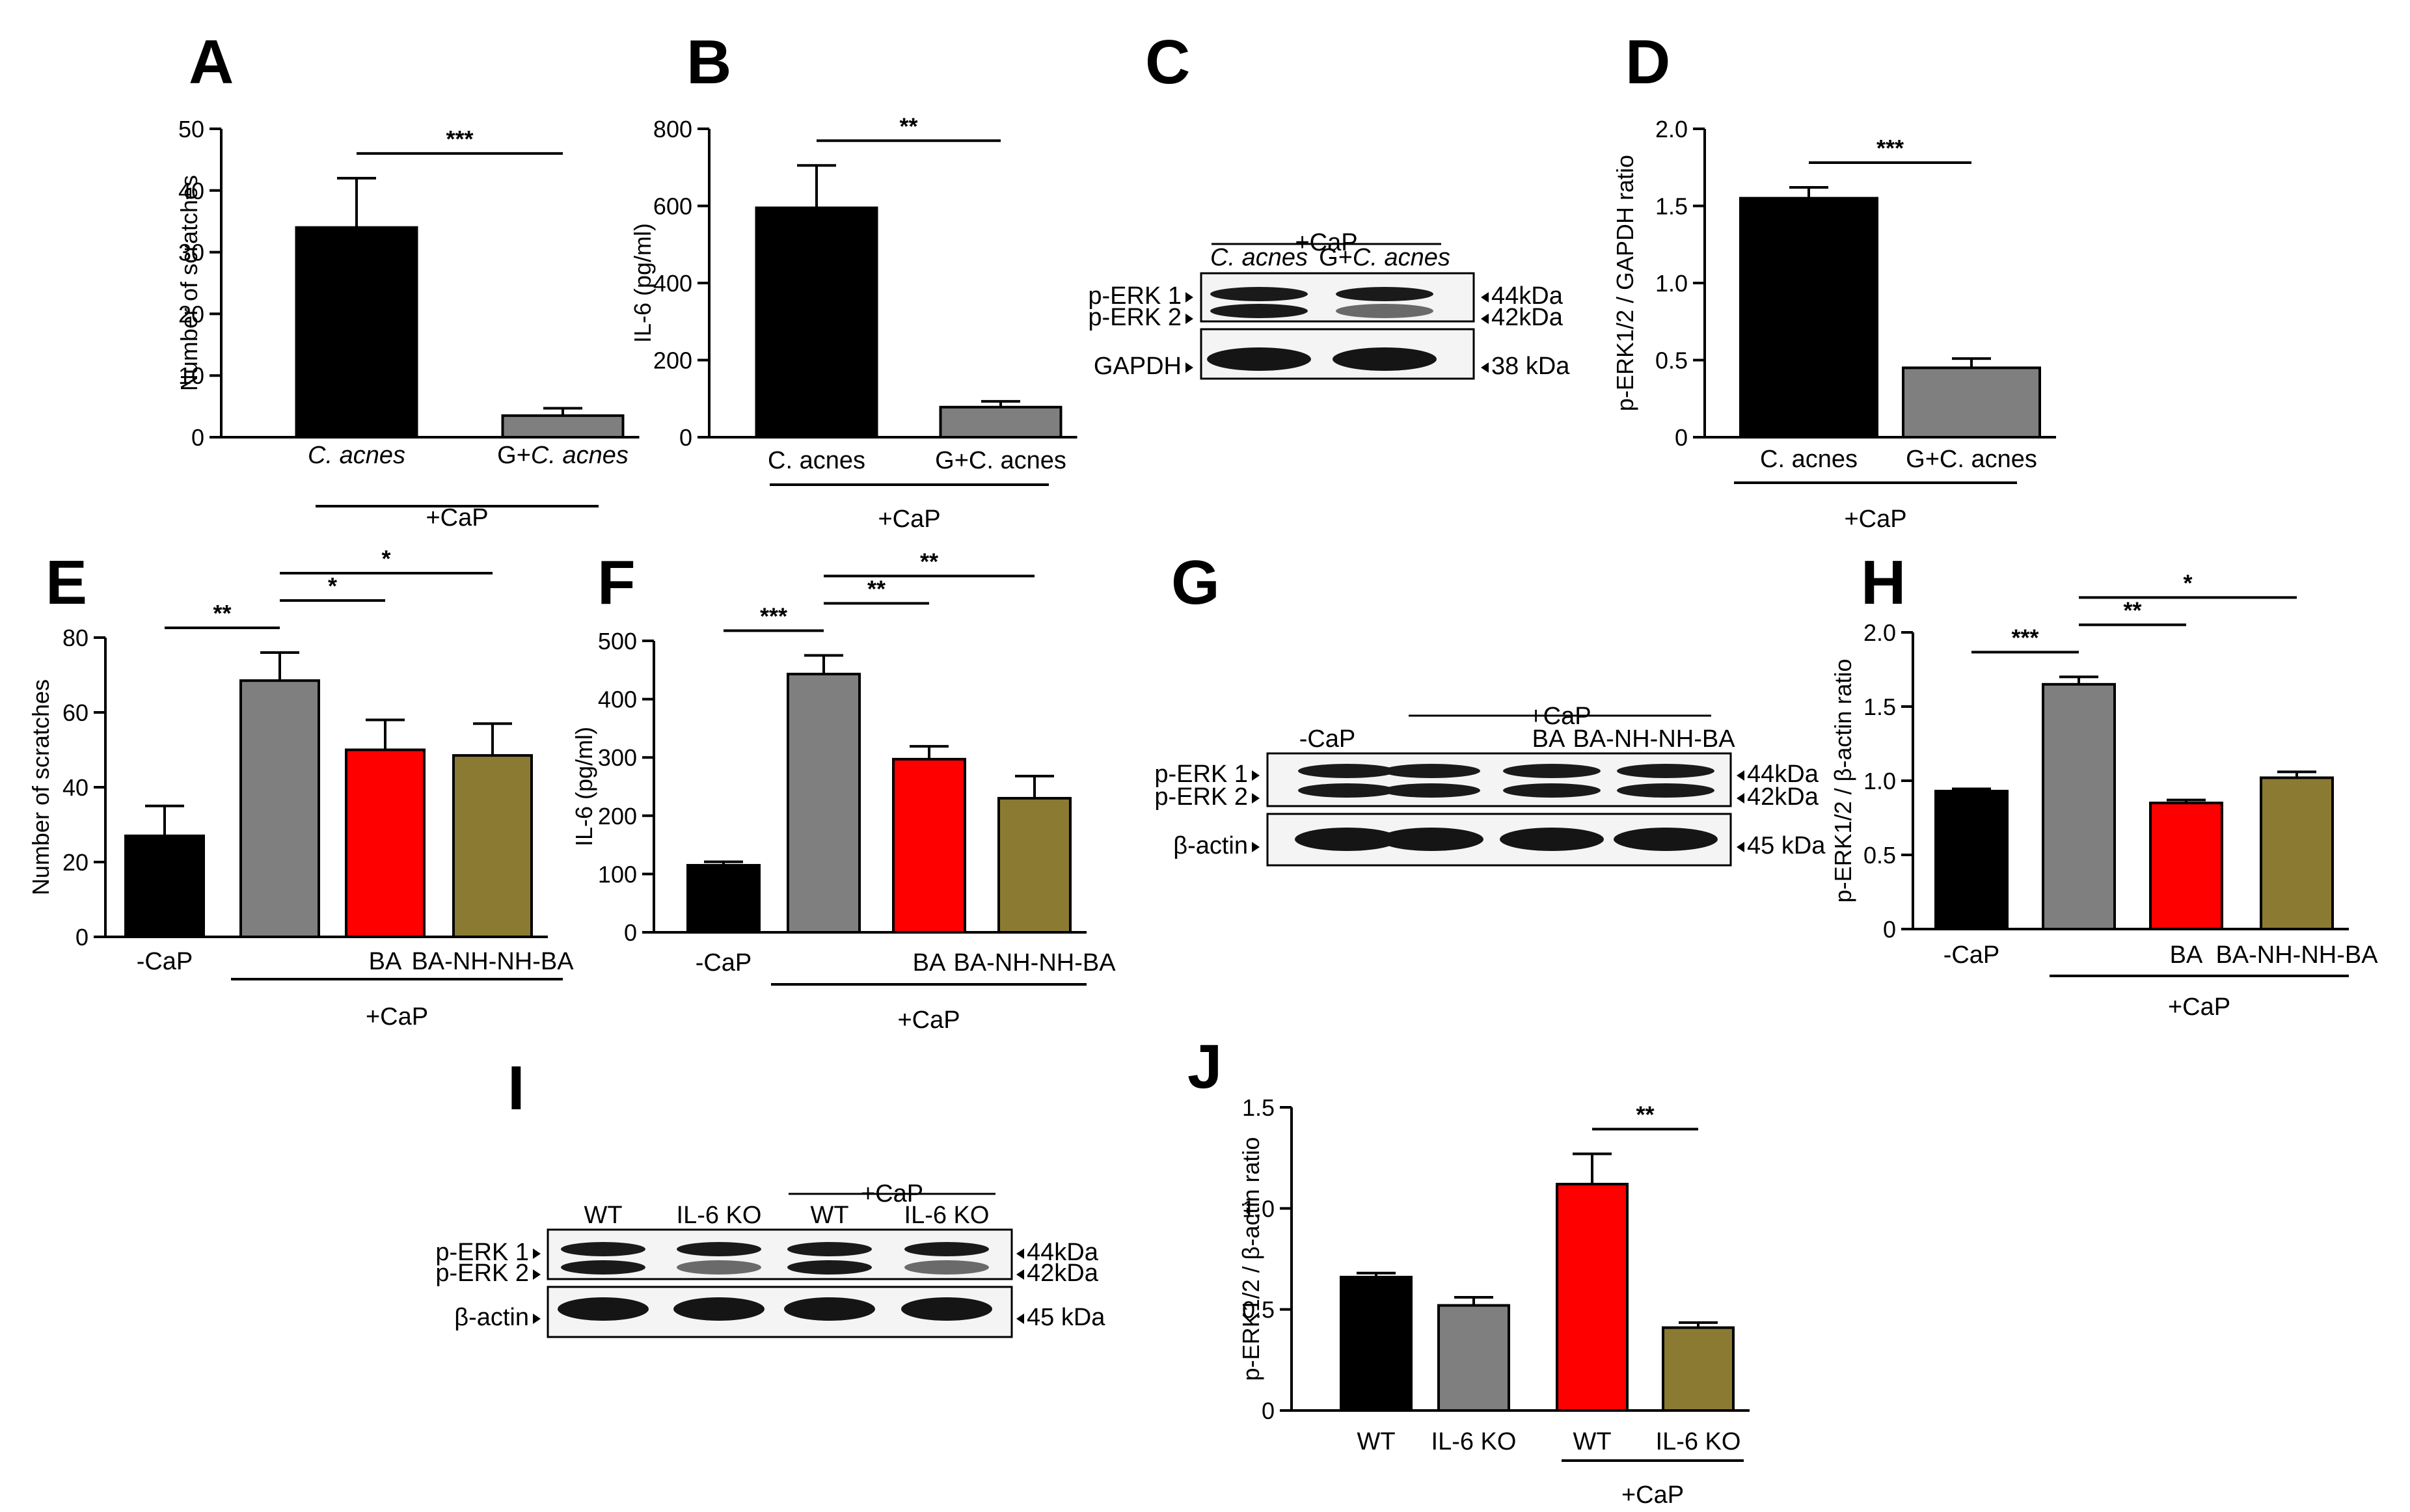  What do you see at coordinates (191, 375) in the screenshot?
I see `y-tick-label: 10` at bounding box center [191, 375].